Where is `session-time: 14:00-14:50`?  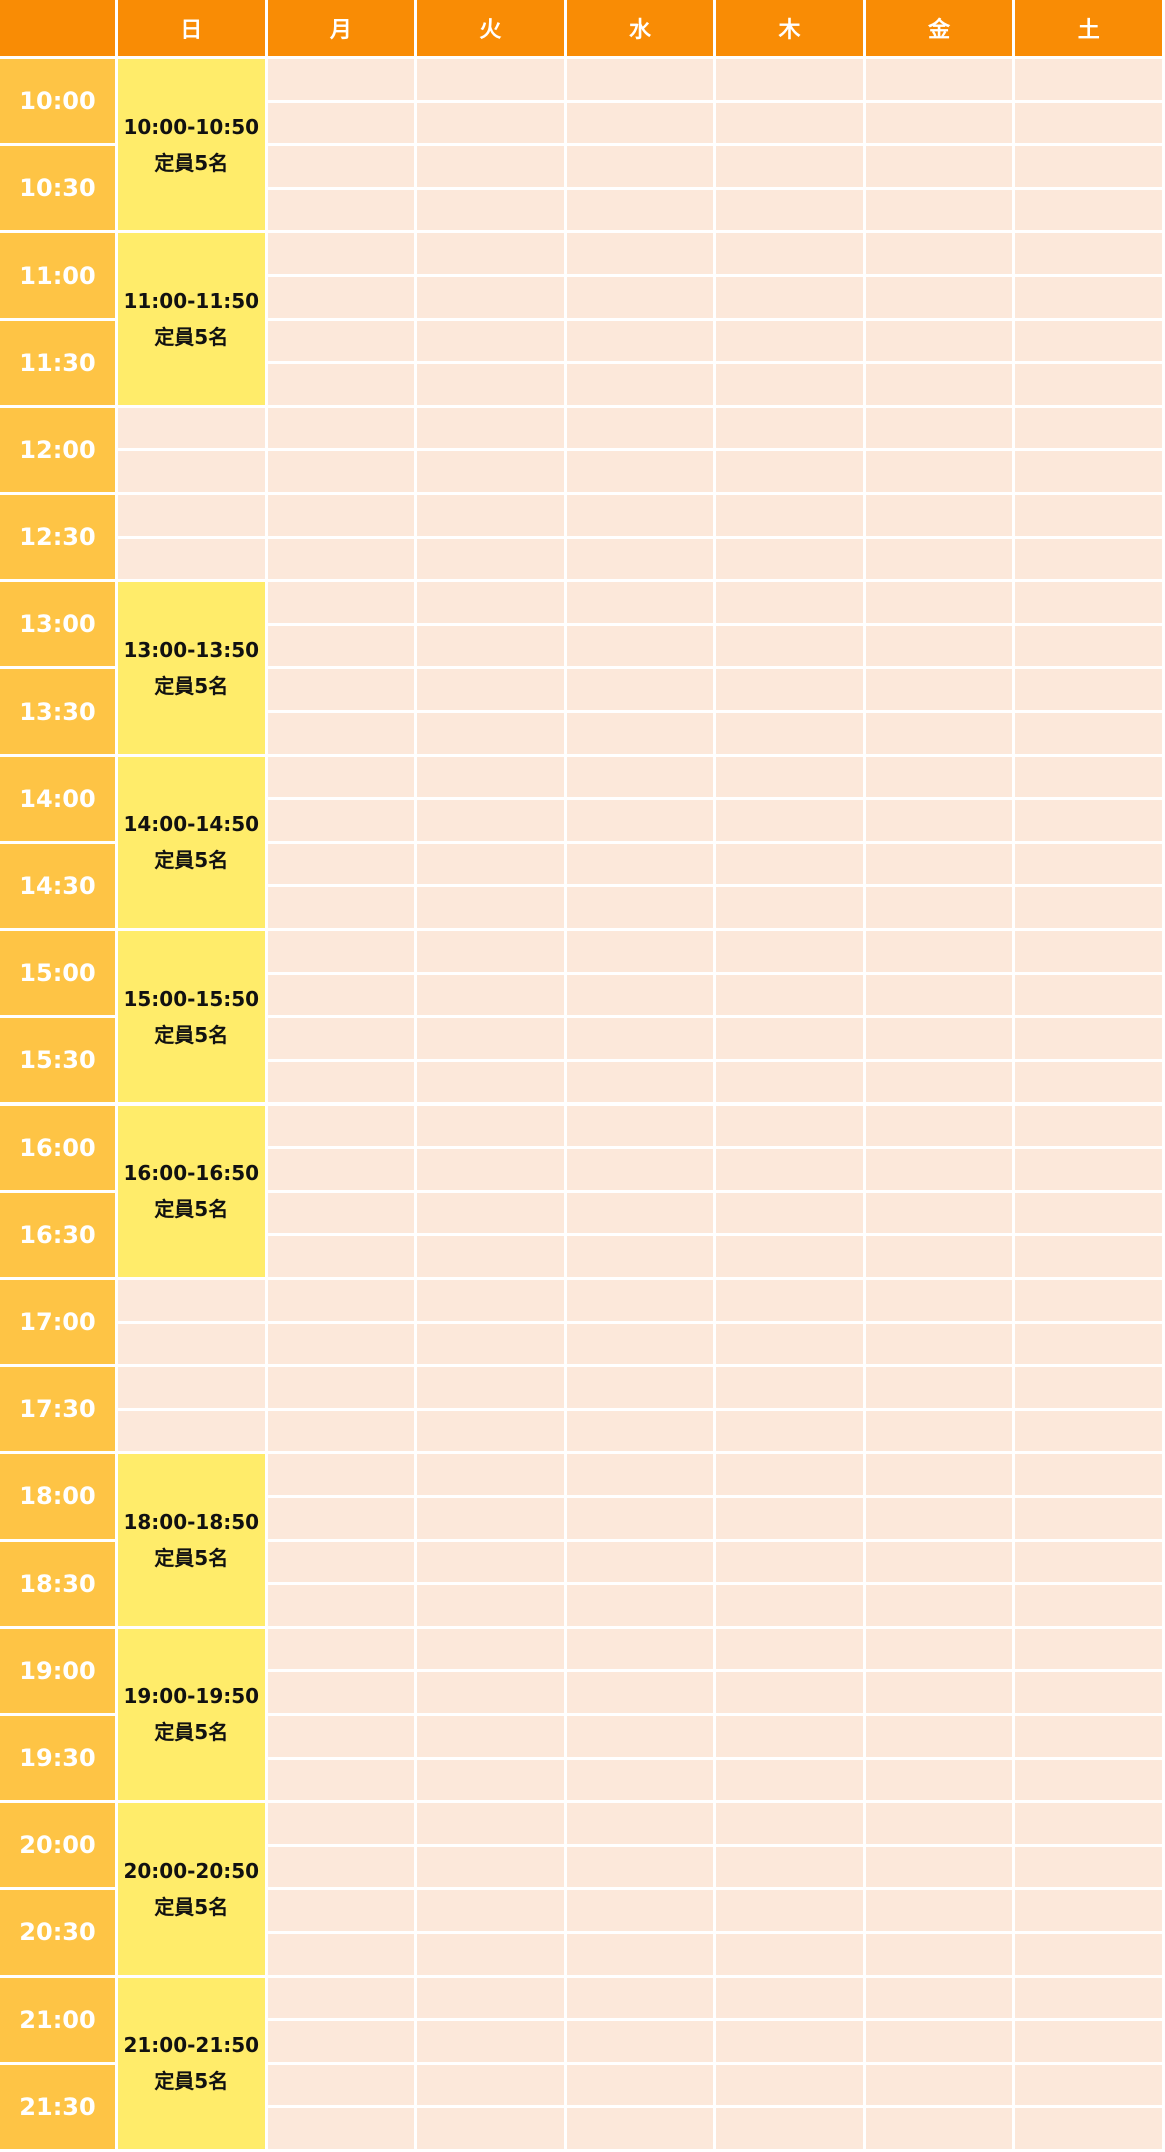
session-time: 14:00-14:50 is located at coordinates (191, 824).